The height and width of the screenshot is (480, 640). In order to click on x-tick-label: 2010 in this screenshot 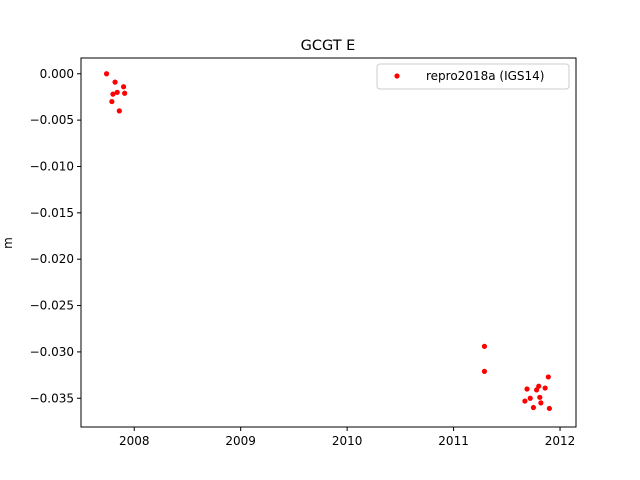, I will do `click(347, 441)`.